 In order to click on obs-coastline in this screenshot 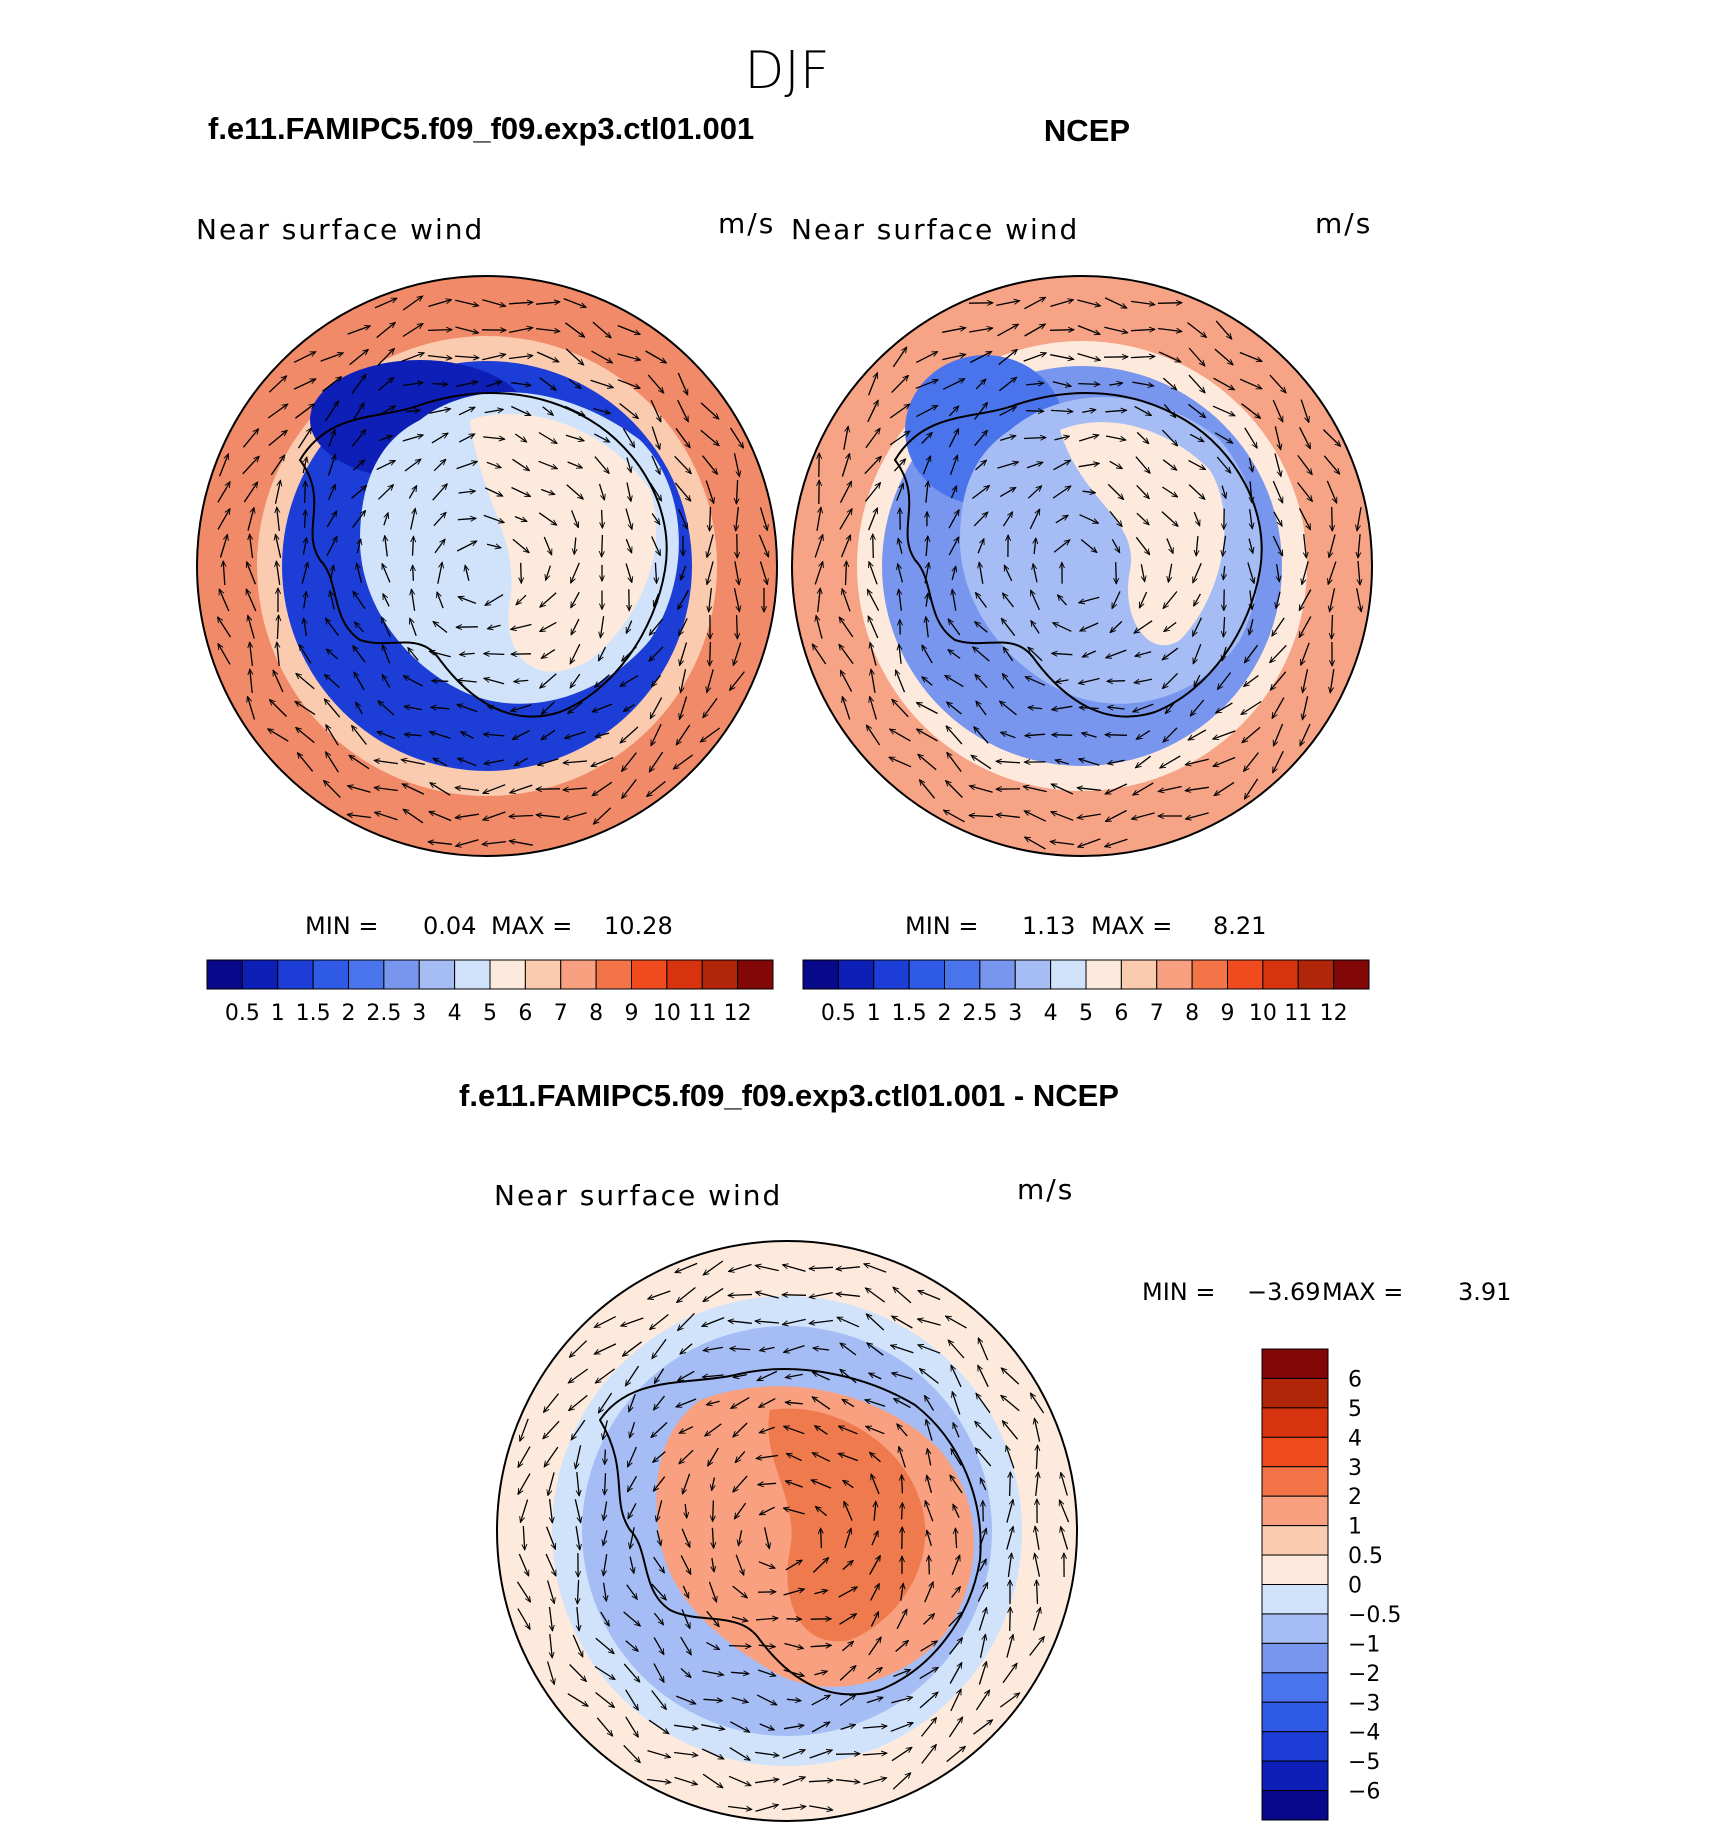, I will do `click(1078, 555)`.